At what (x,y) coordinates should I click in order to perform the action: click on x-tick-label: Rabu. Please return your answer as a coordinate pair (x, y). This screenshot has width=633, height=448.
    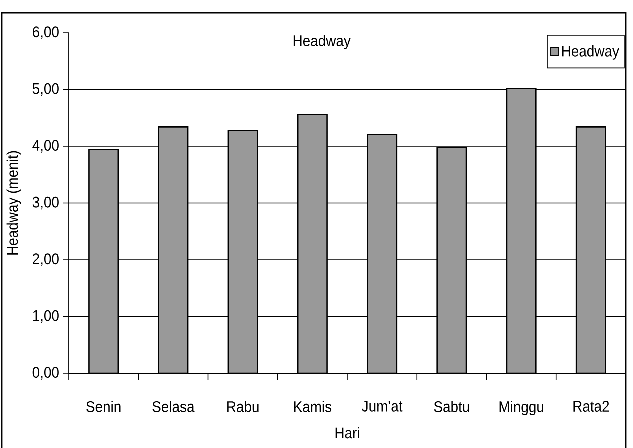
    Looking at the image, I should click on (243, 406).